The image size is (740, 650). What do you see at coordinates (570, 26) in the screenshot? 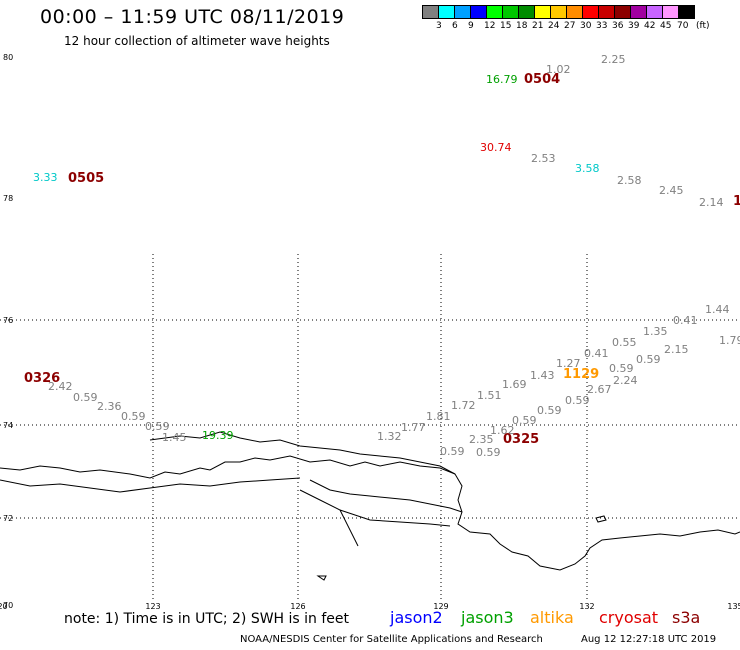
I see `scale-label: 27` at bounding box center [570, 26].